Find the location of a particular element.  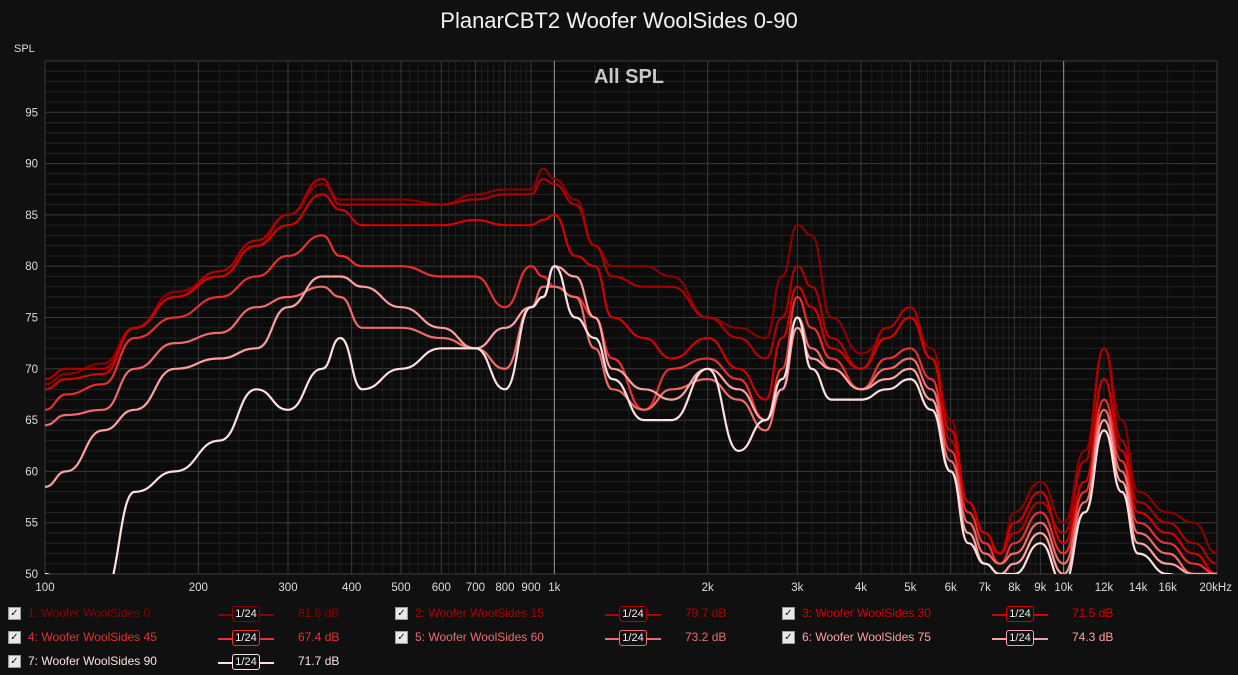

legend-label: 1: Woofer WoolSides 0 is located at coordinates (89, 613).